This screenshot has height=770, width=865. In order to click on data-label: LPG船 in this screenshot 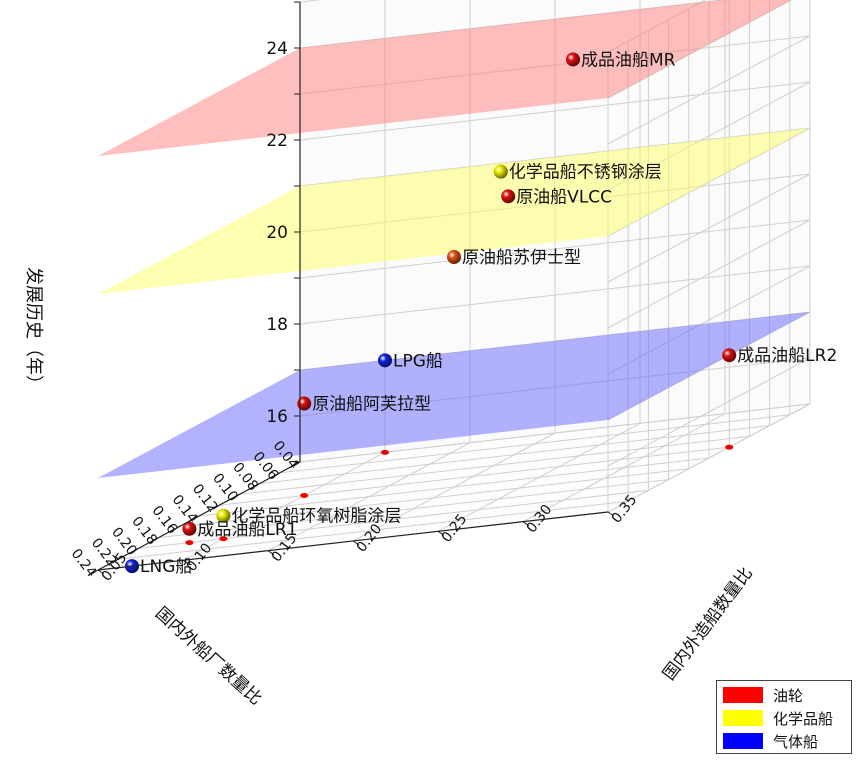, I will do `click(418, 361)`.